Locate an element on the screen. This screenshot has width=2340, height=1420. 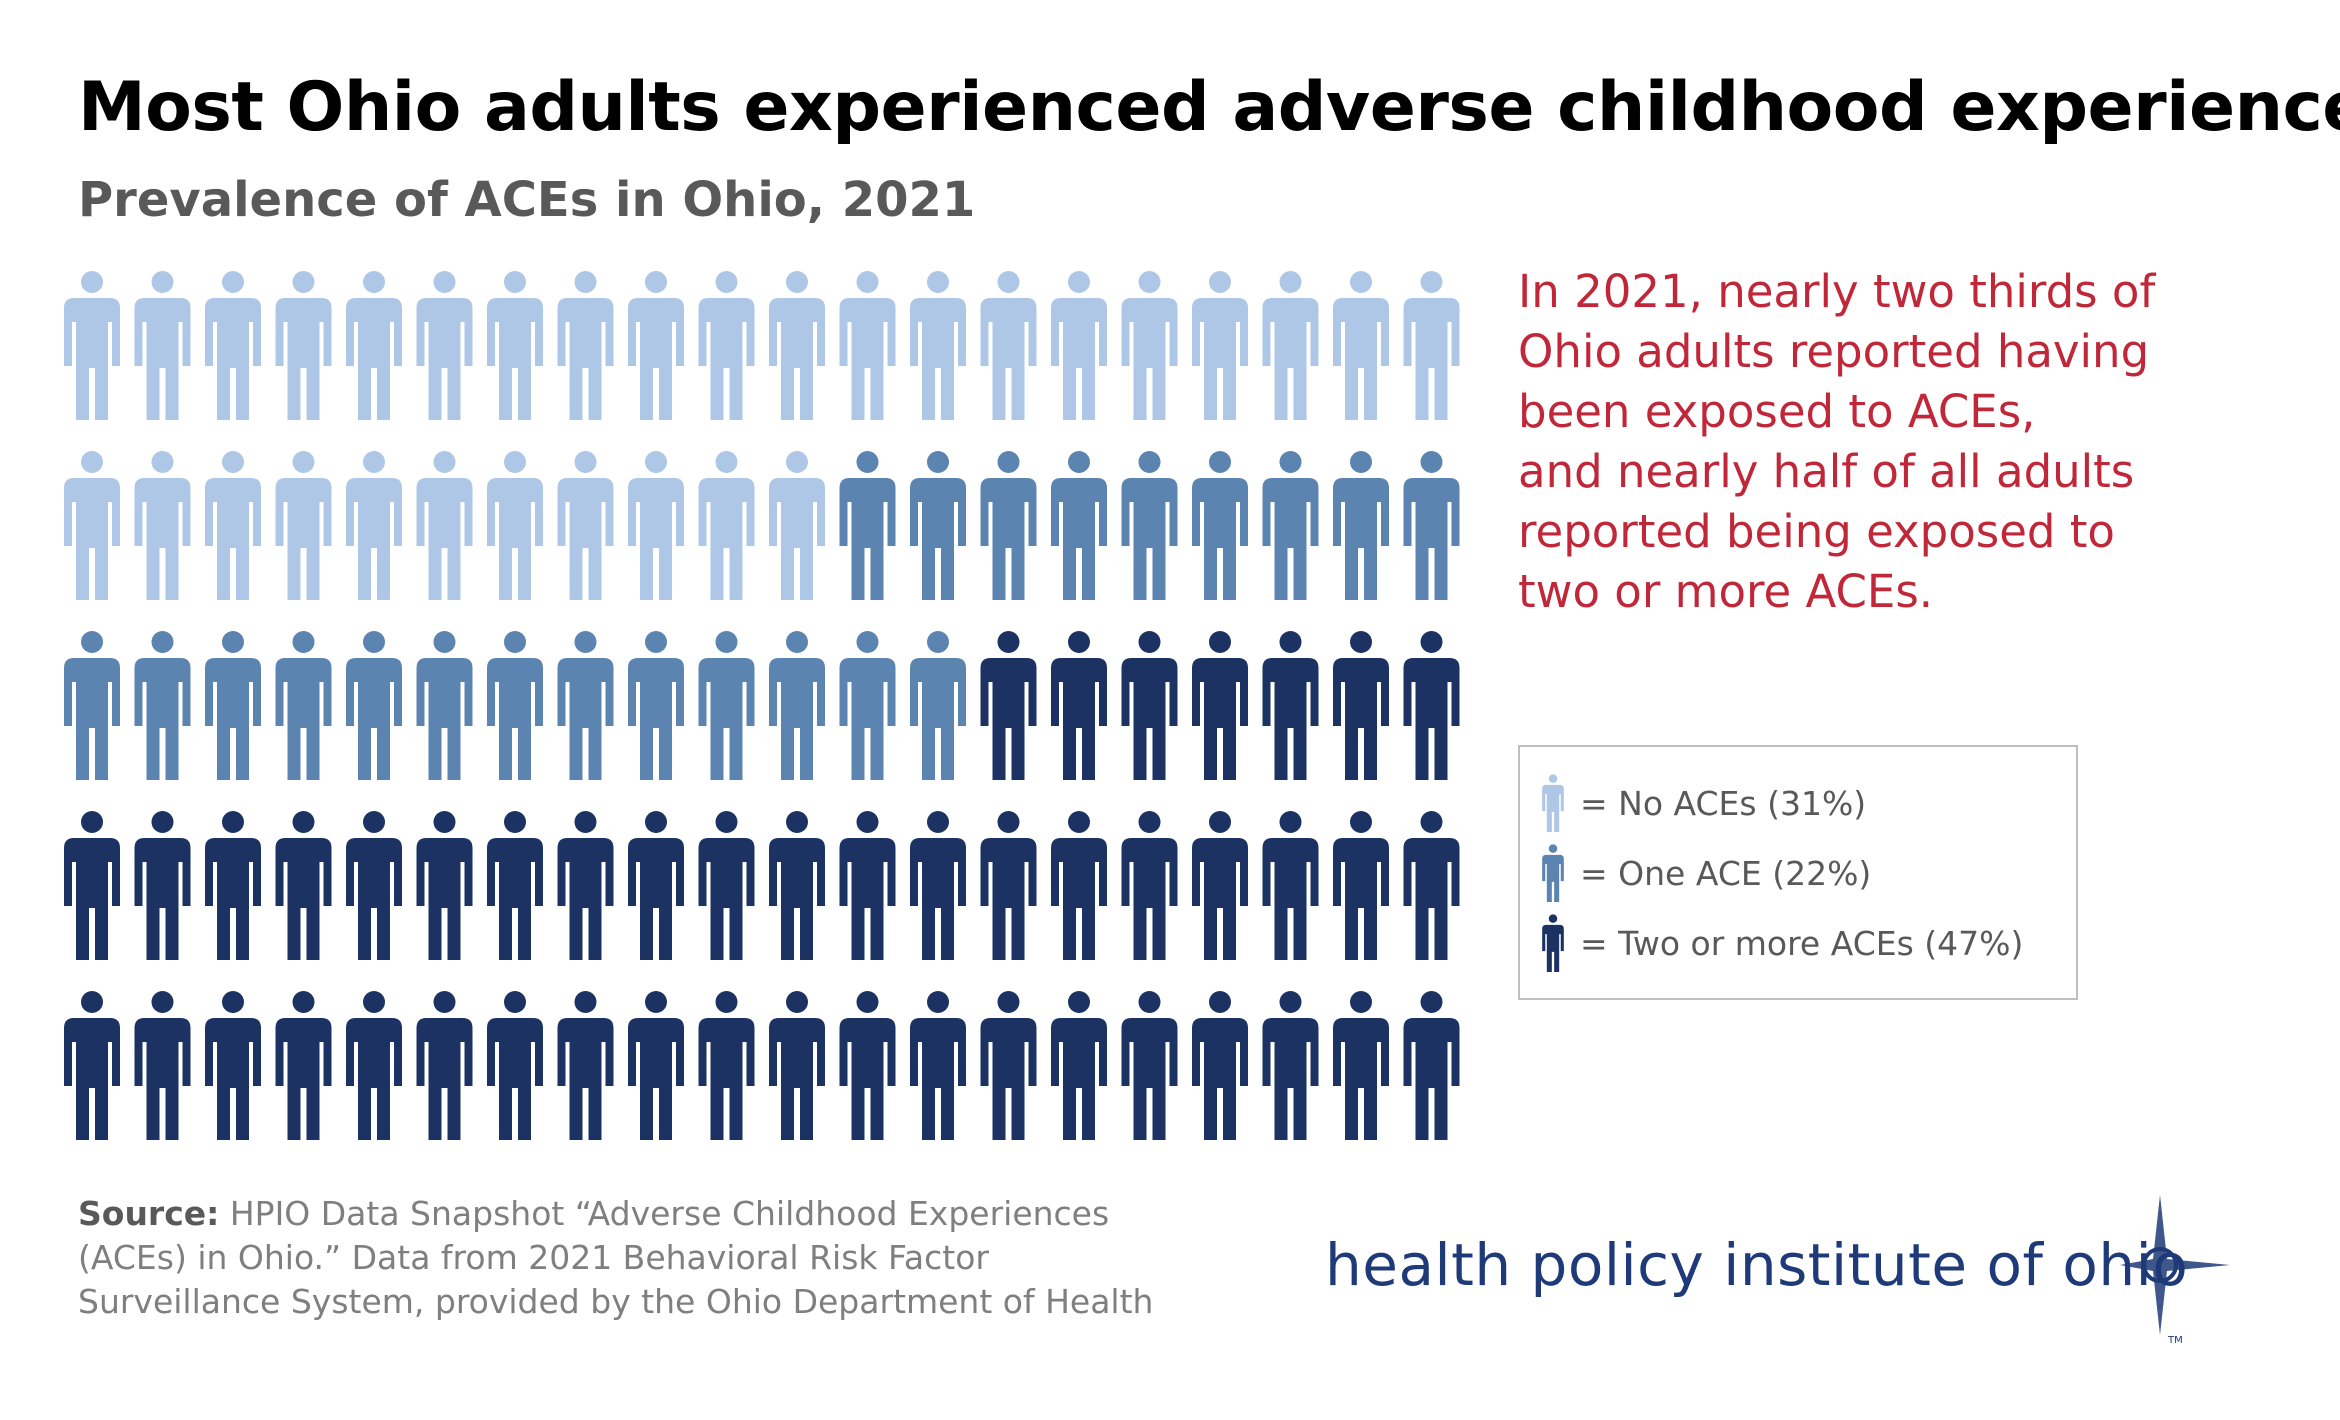
callout-line: two or more ACEs. is located at coordinates (1726, 591).